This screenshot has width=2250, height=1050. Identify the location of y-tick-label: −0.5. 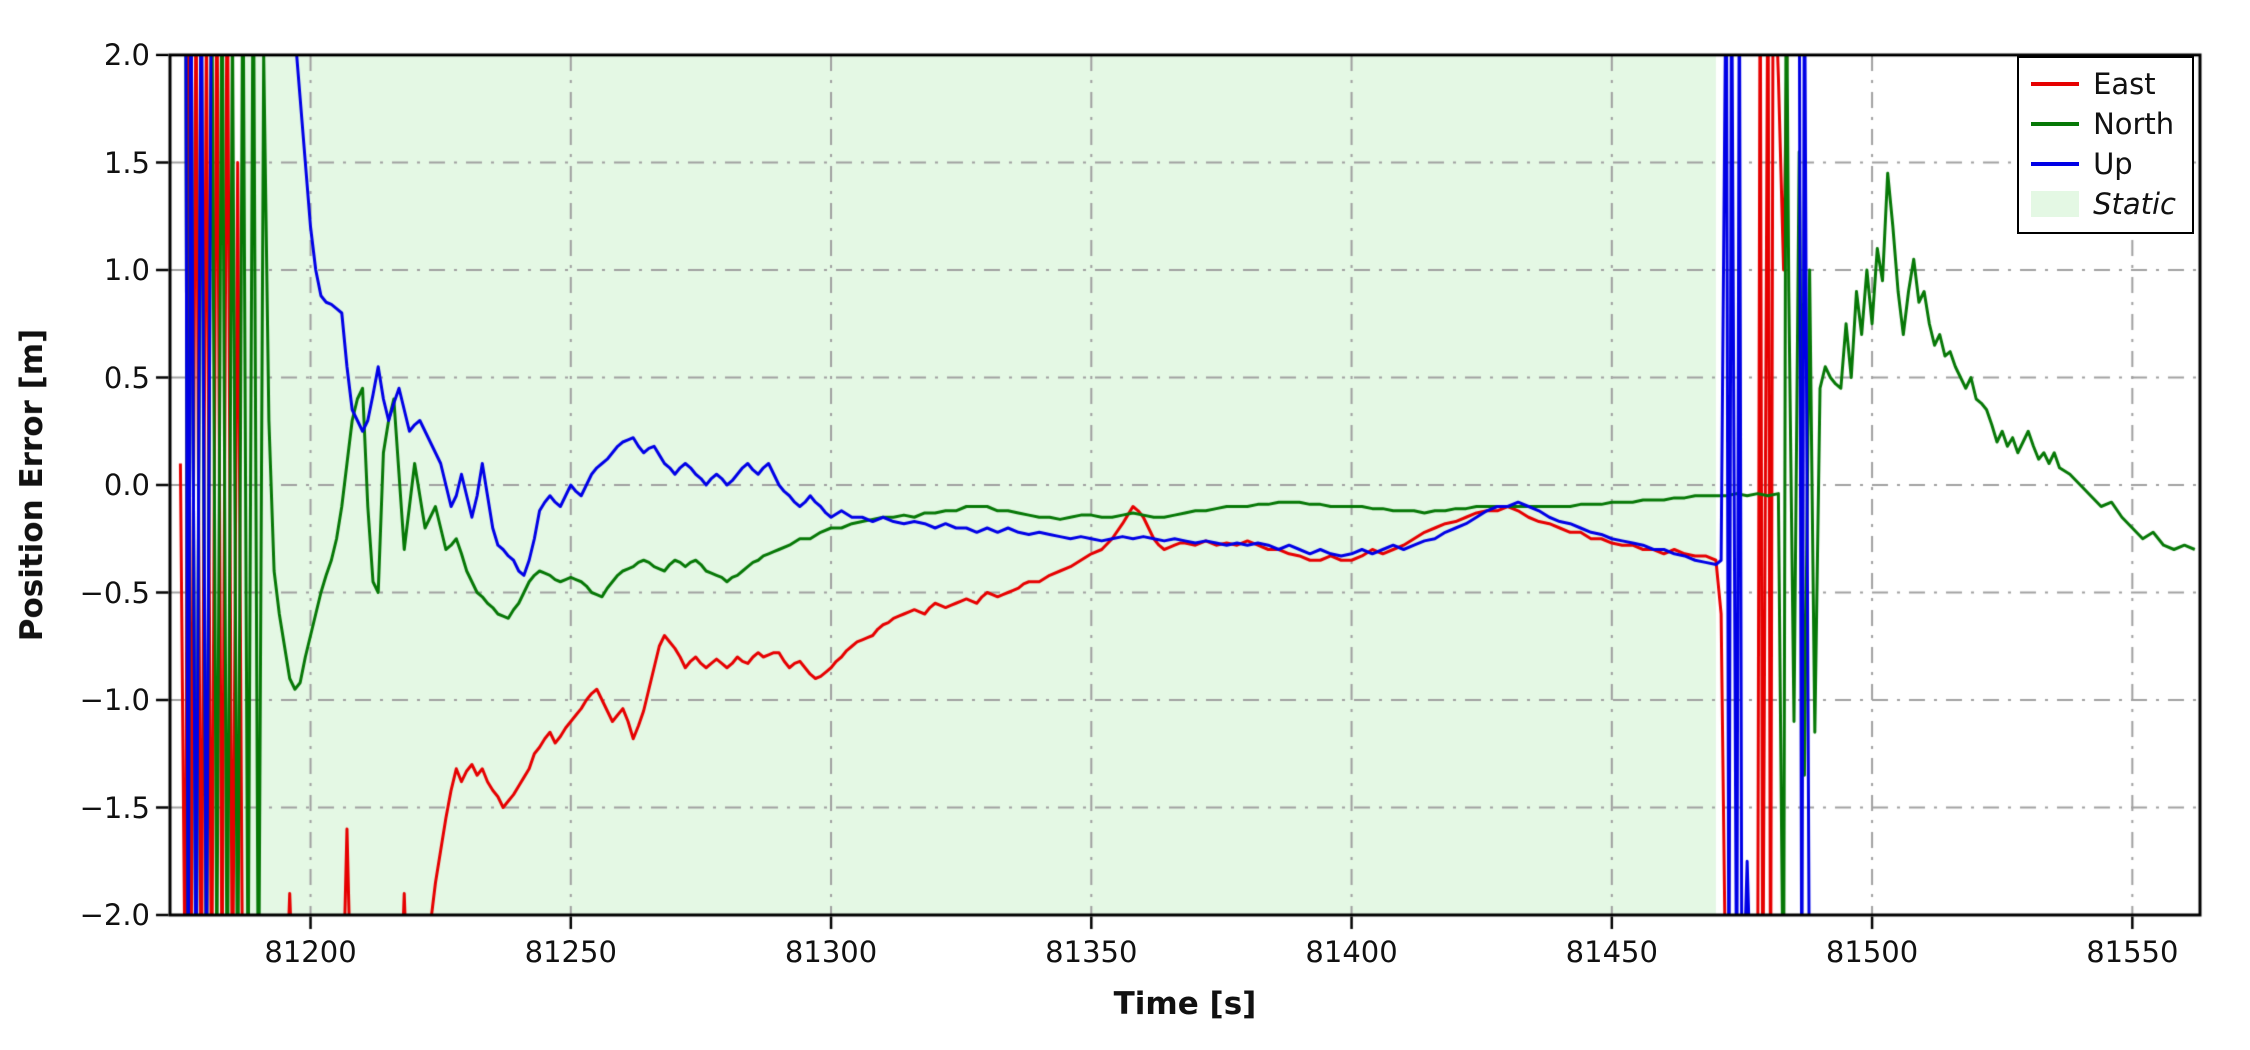
(114, 592).